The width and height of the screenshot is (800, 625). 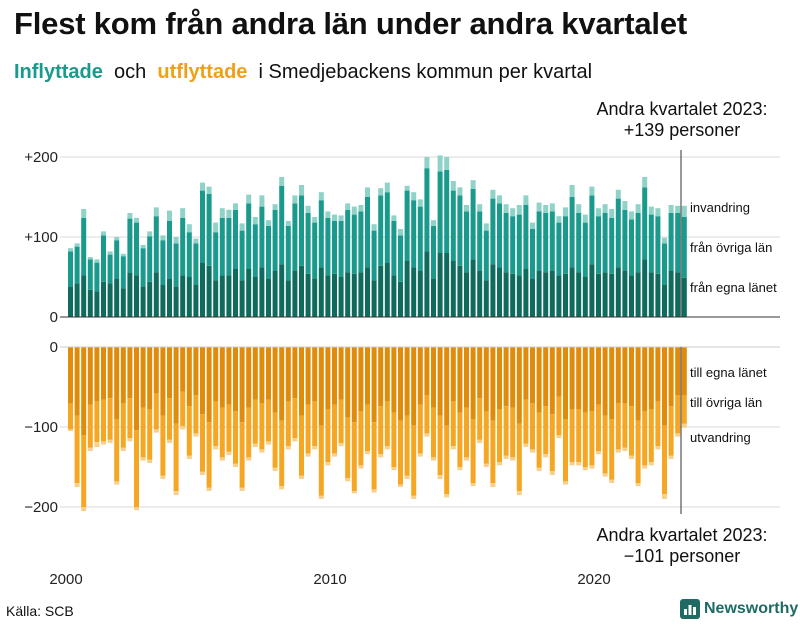 I want to click on label-till-ovriga-lan: till övriga län, so click(x=726, y=402).